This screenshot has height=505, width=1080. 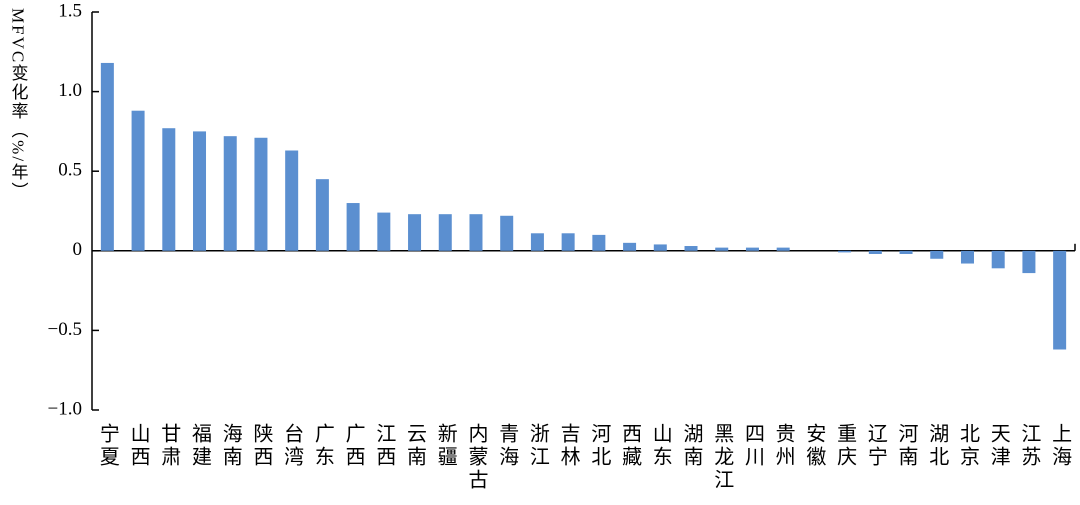 I want to click on x-tick-label: 安徽, so click(x=814, y=446).